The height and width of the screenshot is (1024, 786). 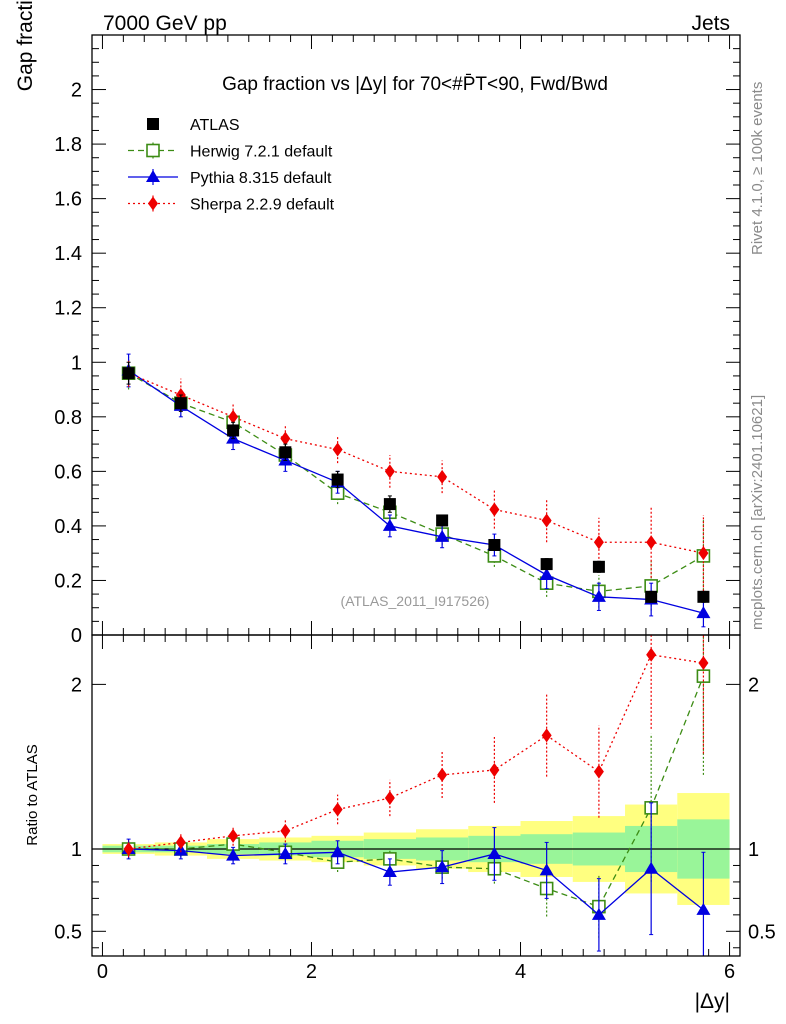 What do you see at coordinates (520, 972) in the screenshot?
I see `x-tick-label: 4` at bounding box center [520, 972].